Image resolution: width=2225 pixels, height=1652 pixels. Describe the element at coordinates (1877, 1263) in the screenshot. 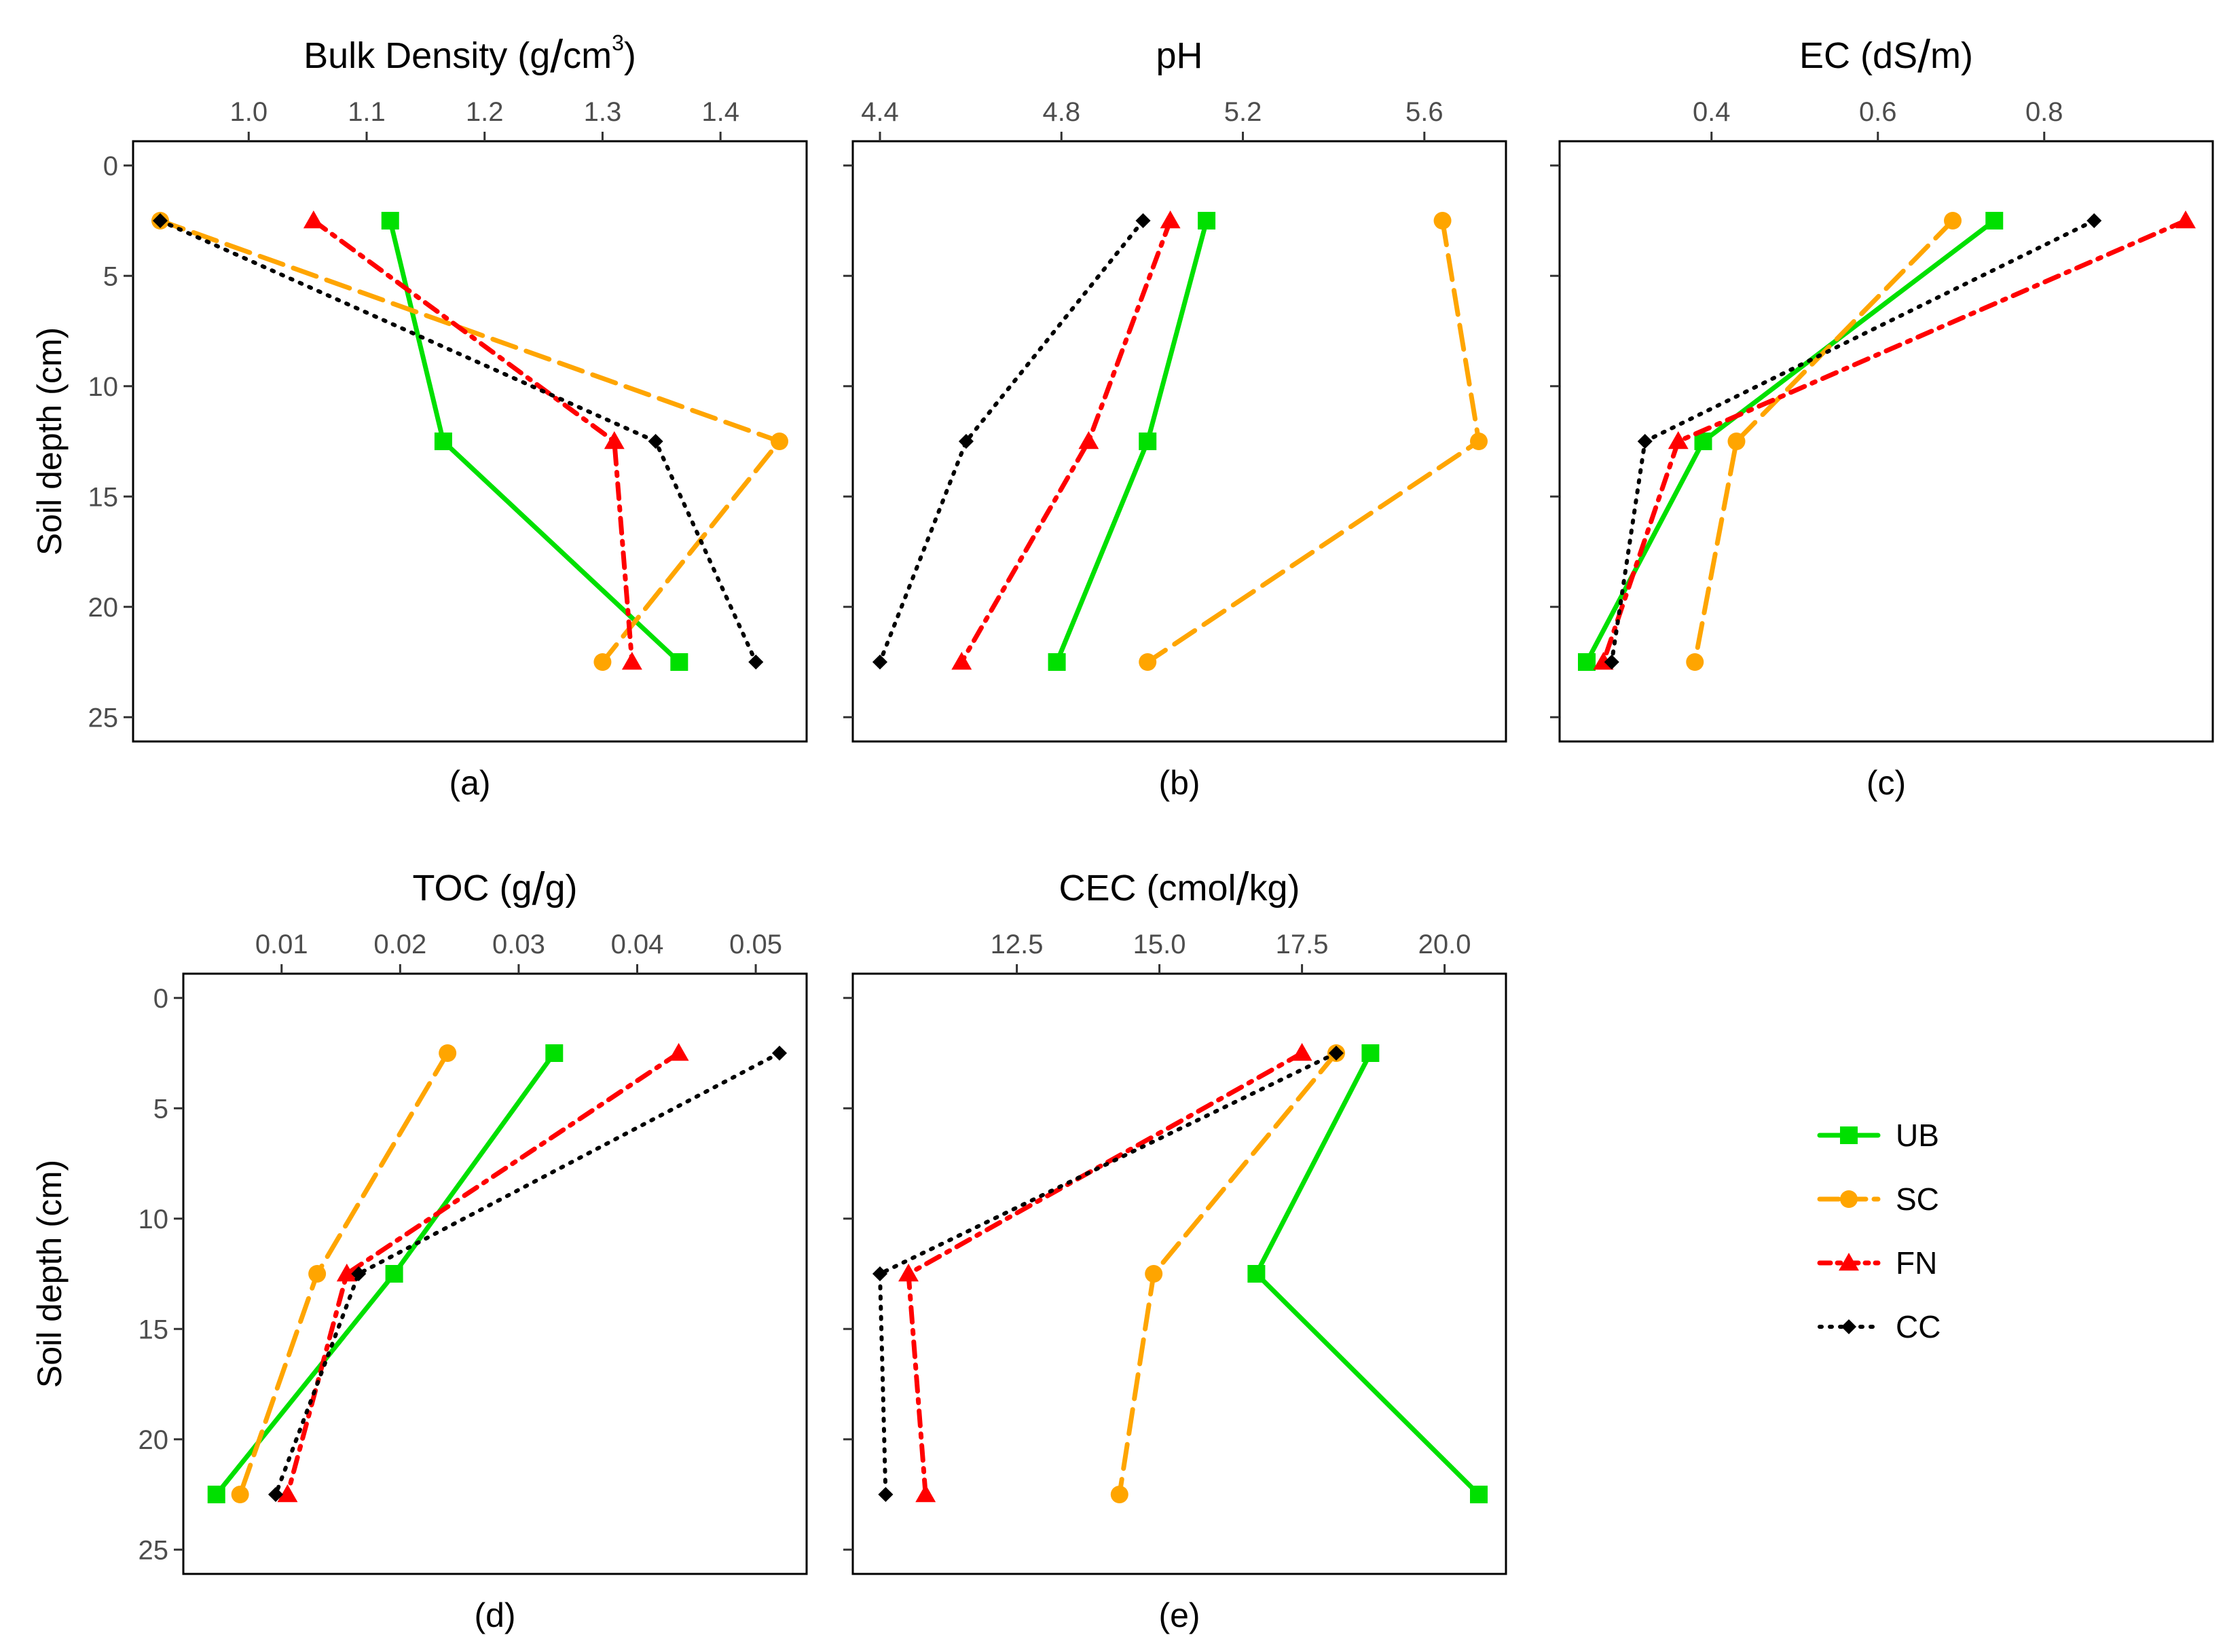

I see `legend-item-fn: FN` at that location.